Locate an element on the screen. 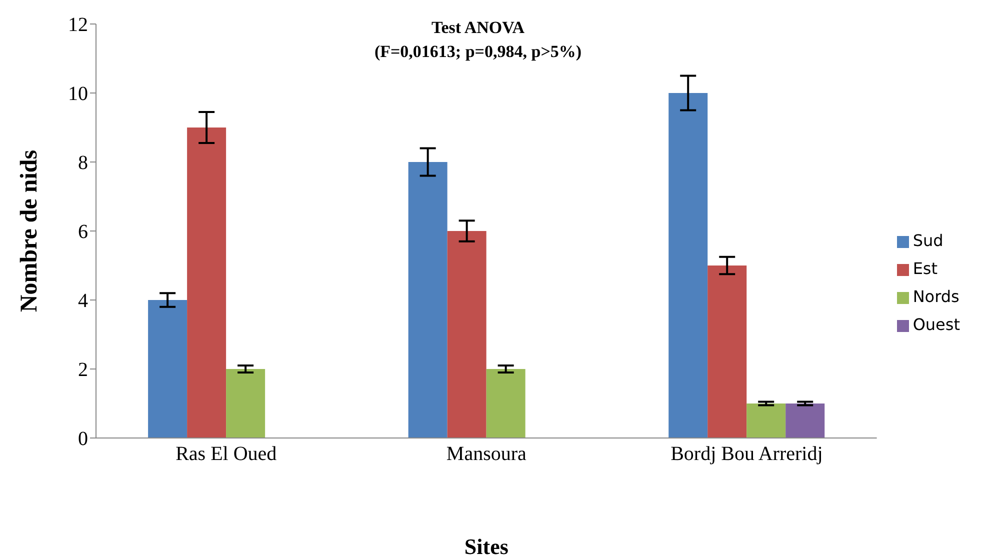 This screenshot has height=558, width=988. x-tick-label: Mansoura is located at coordinates (486, 454).